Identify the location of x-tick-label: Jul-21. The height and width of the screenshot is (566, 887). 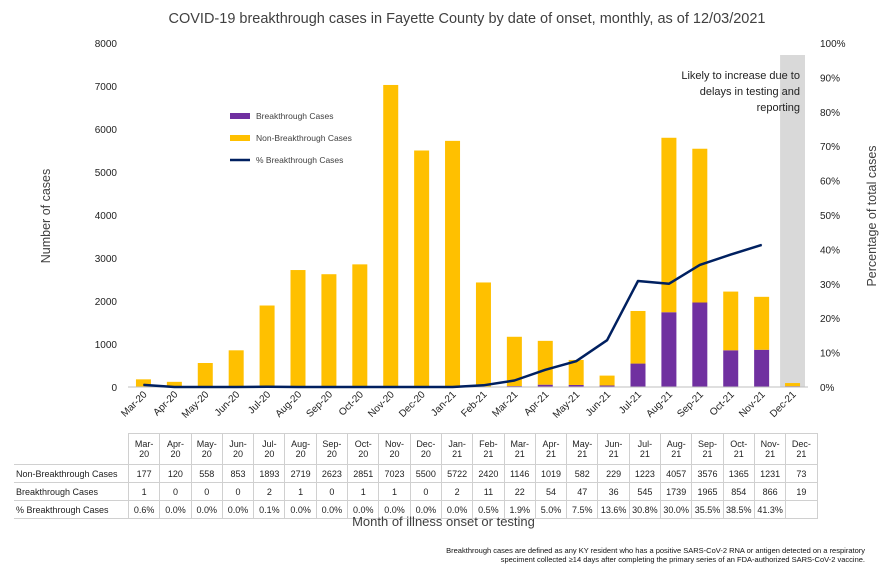
(630, 402).